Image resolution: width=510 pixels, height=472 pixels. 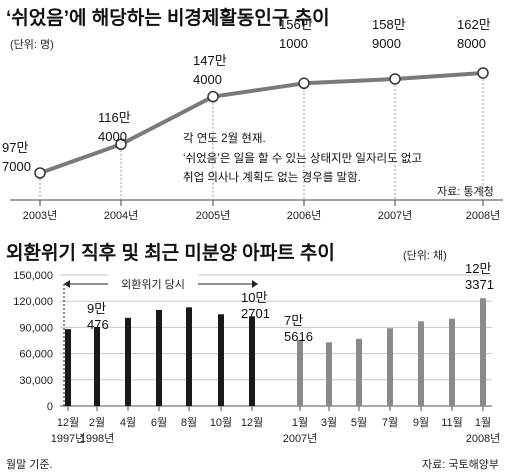 What do you see at coordinates (474, 24) in the screenshot?
I see `data-label: 162만` at bounding box center [474, 24].